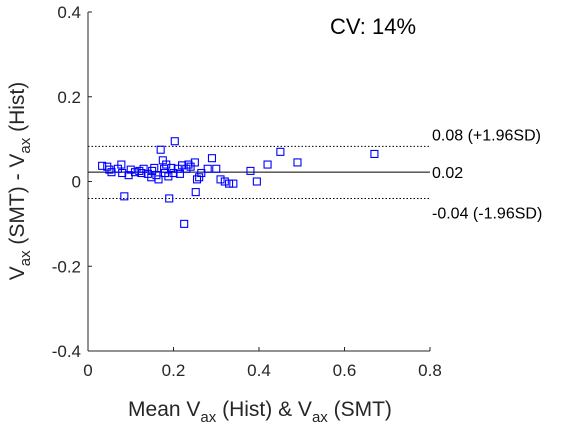 This screenshot has height=427, width=571. I want to click on line-annotations: 0.08 (+1.96SD) 0.02 -0.04 (-1.96SD), so click(487, 174).